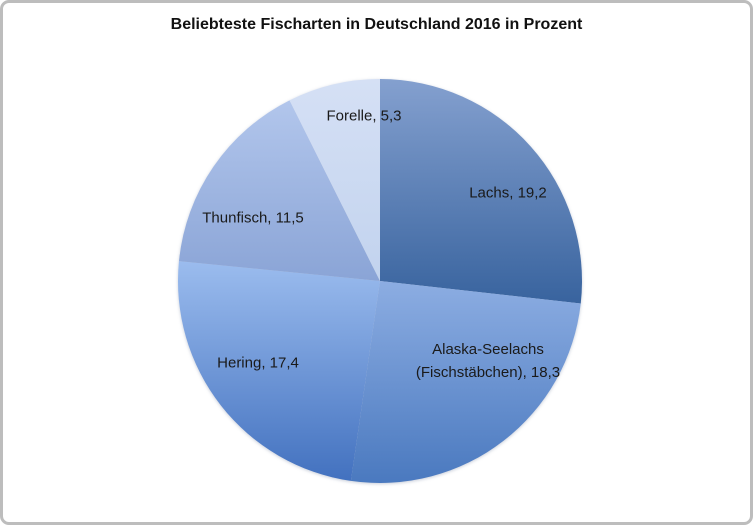  I want to click on slice-label-line: Thunfisch, 11,5, so click(253, 218).